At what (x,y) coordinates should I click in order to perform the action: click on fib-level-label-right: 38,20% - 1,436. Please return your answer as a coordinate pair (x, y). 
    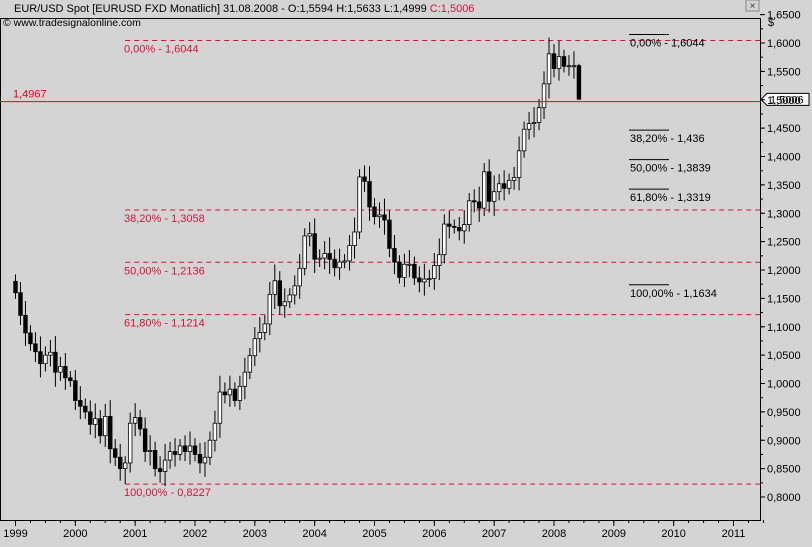
    Looking at the image, I should click on (667, 139).